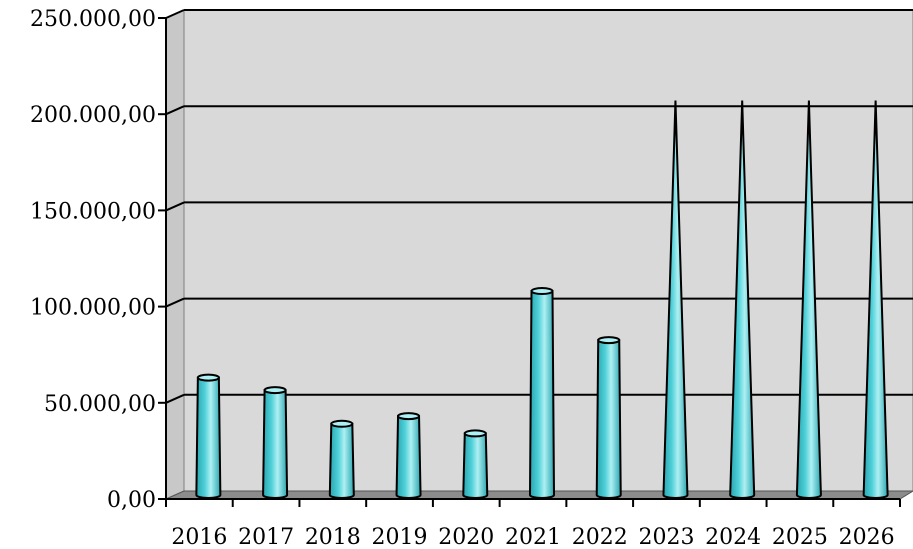 The image size is (913, 549). Describe the element at coordinates (533, 537) in the screenshot. I see `x-tick-label: 2021` at that location.